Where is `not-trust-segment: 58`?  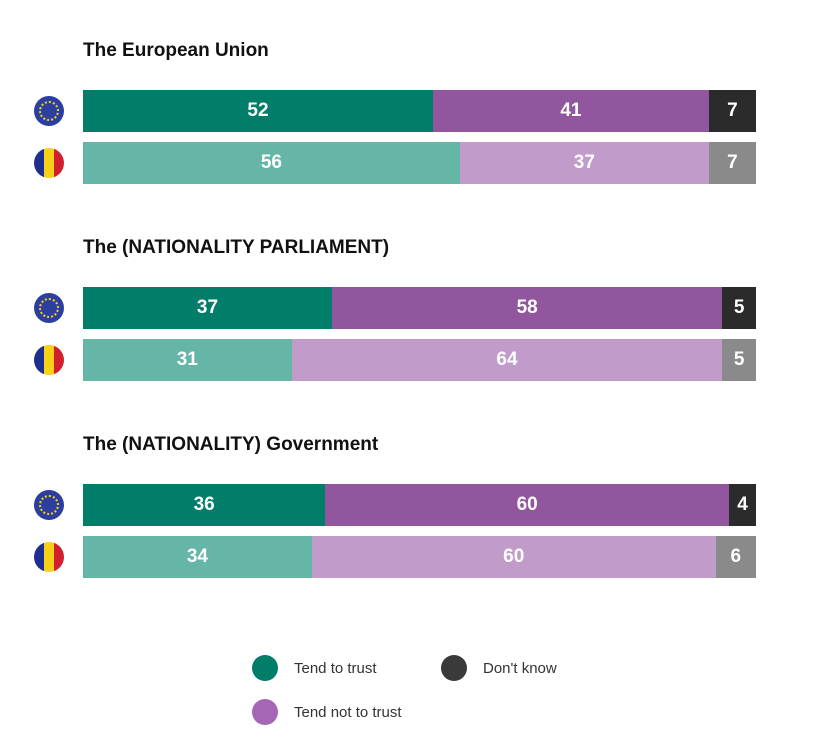
not-trust-segment: 58 is located at coordinates (527, 308).